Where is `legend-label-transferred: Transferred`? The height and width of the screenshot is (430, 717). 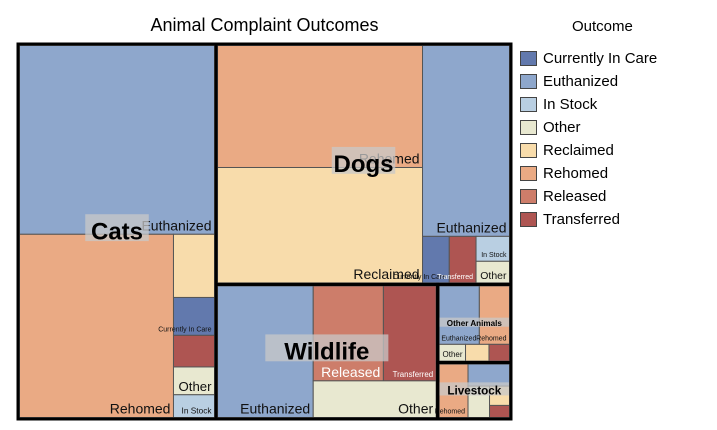
legend-label-transferred: Transferred is located at coordinates (581, 219).